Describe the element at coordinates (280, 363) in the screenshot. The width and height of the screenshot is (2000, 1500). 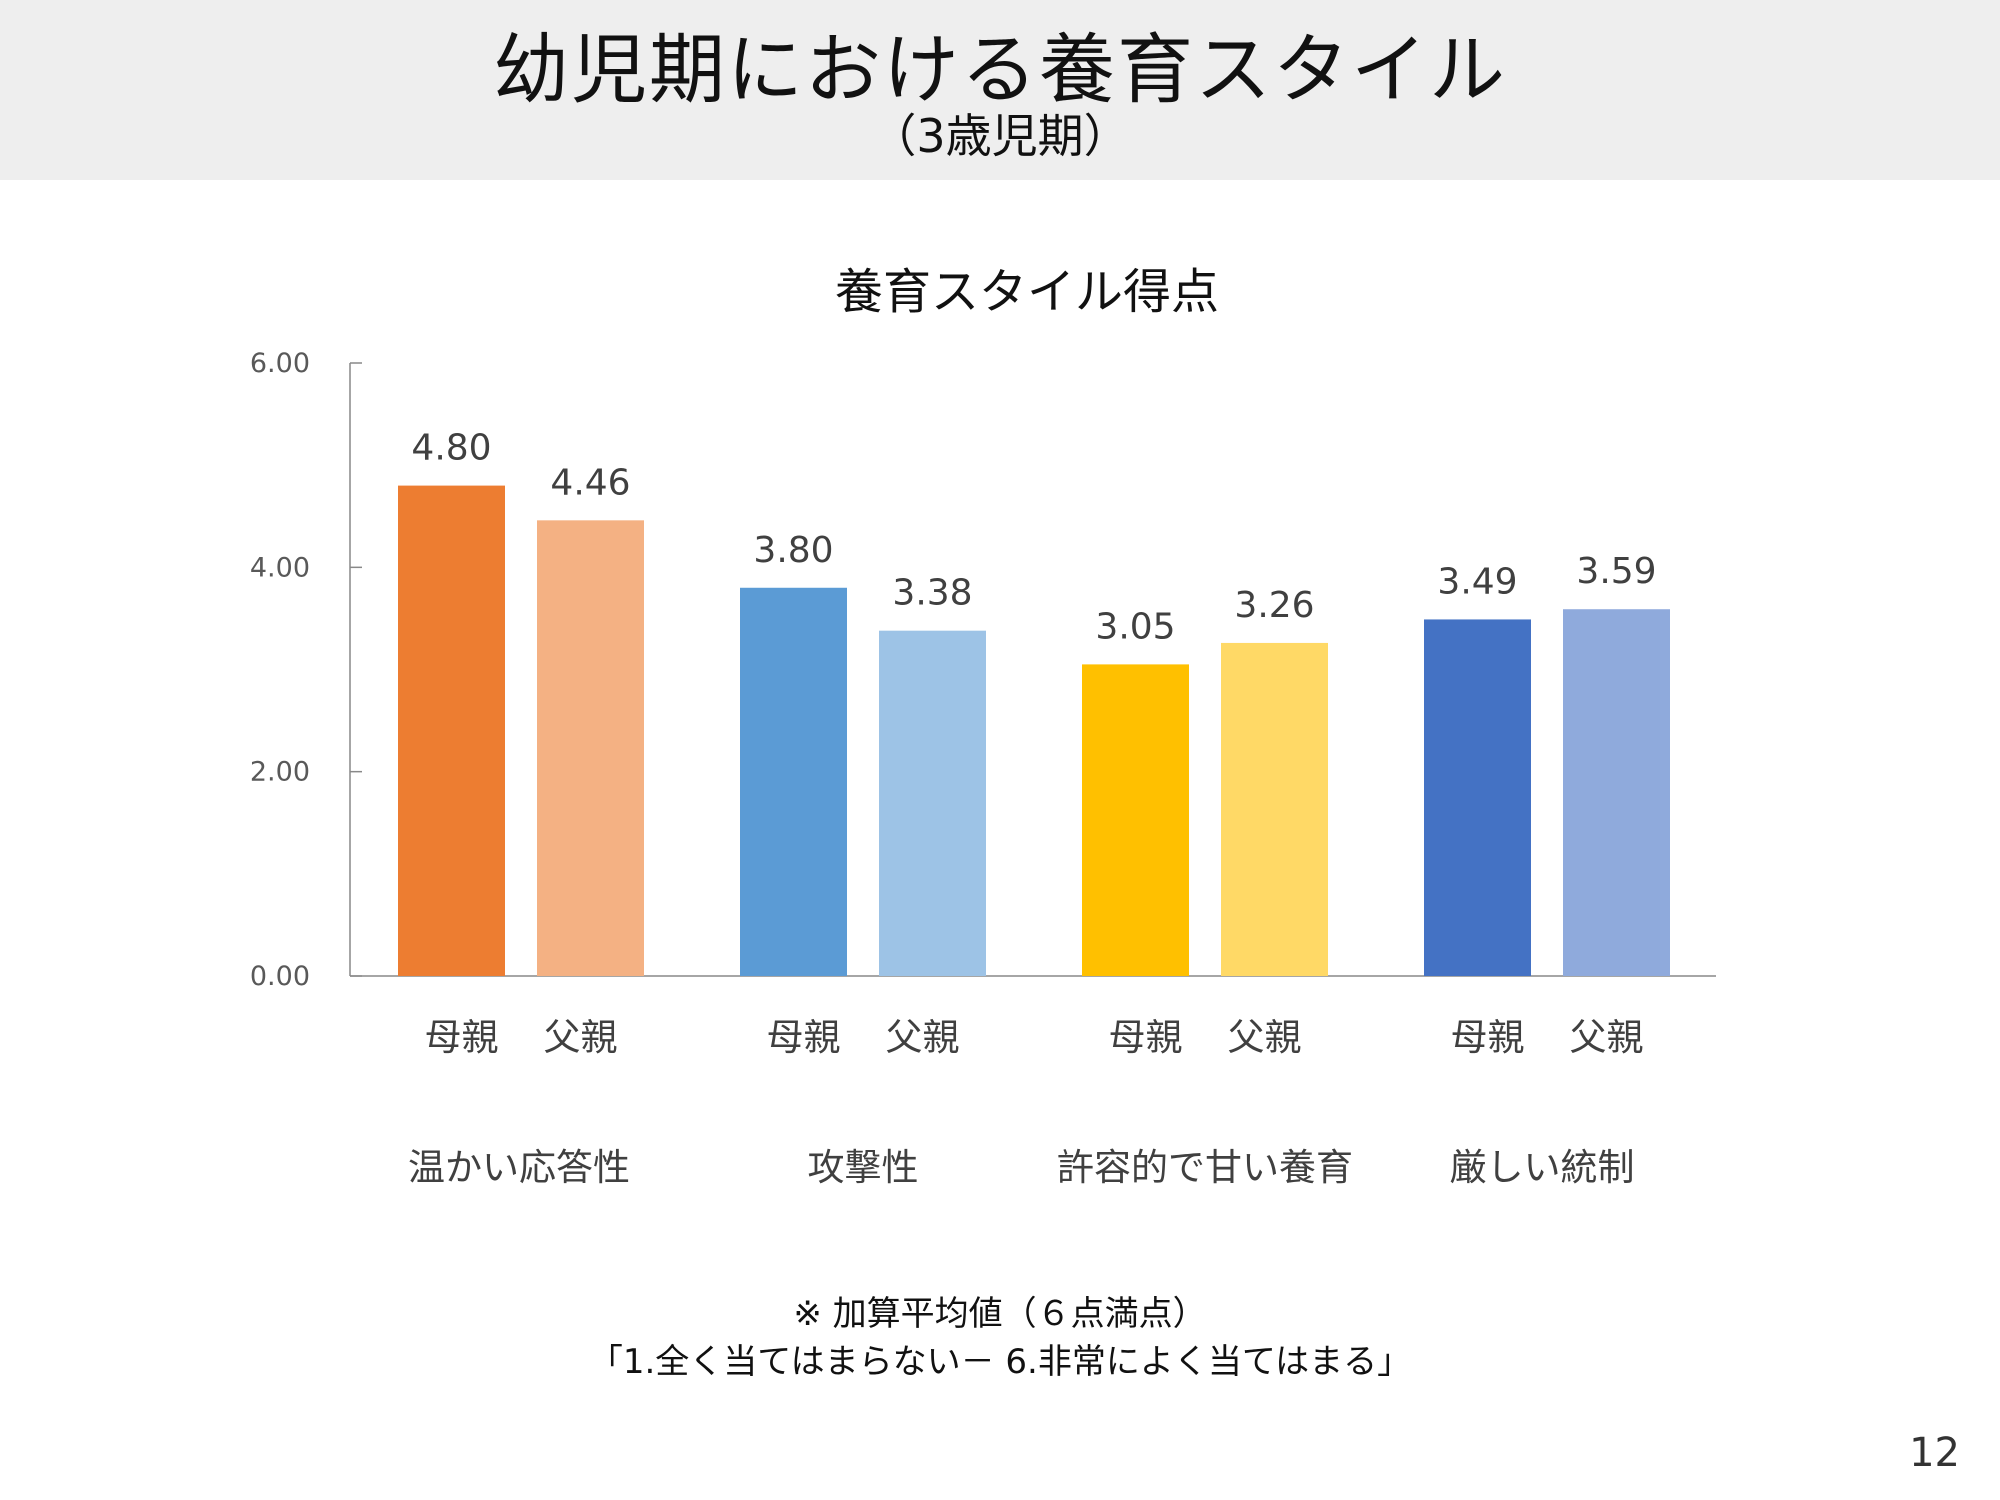
I see `y-tick-label: 6.00` at that location.